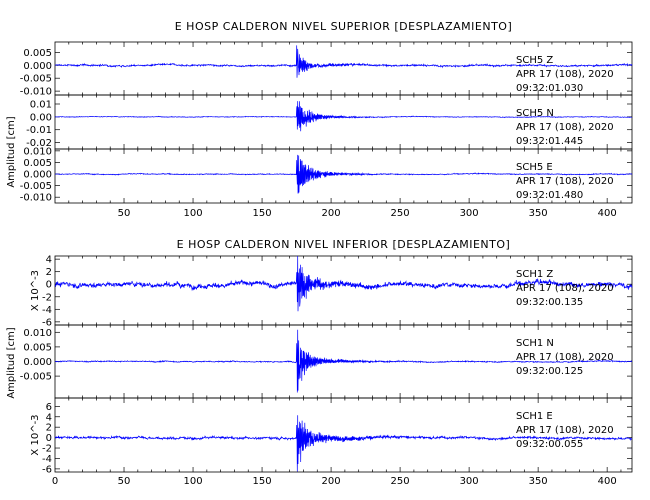  I want to click on station-label: SCH5 E, so click(534, 167).